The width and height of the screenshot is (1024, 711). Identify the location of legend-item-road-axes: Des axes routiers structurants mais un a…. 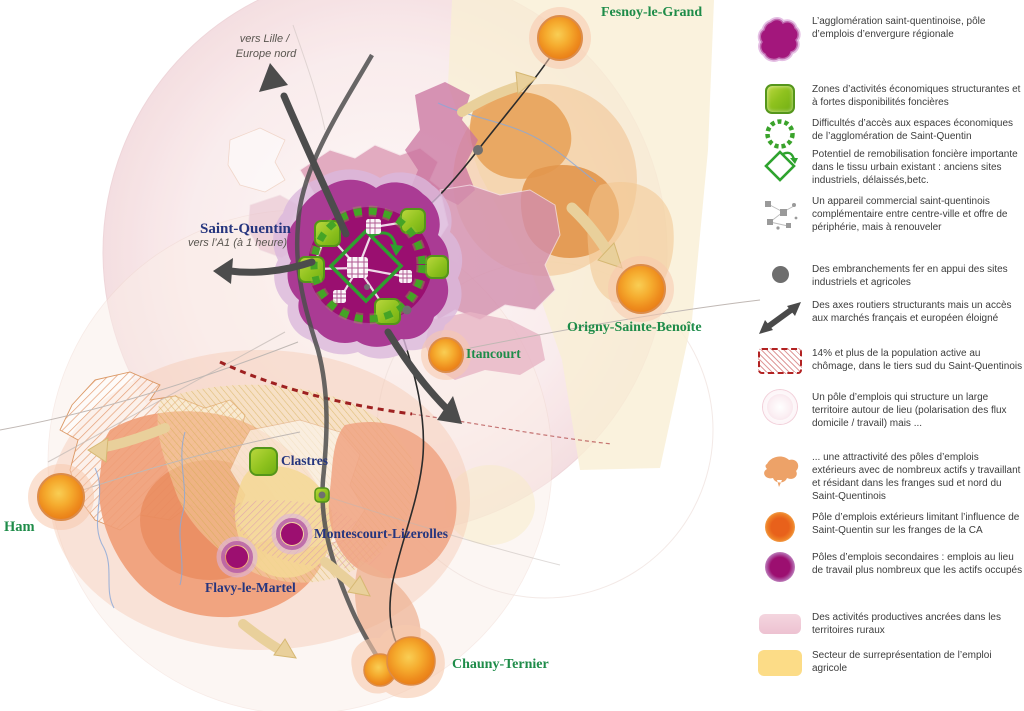
(890, 318).